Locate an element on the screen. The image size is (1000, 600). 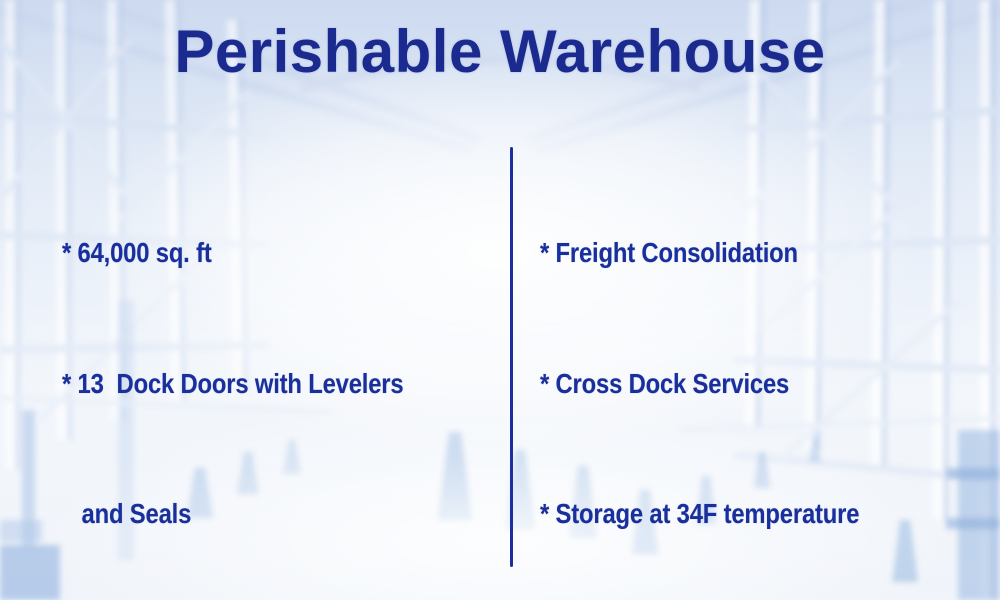
bullet-line: * Cross Dock Services is located at coordinates (665, 383).